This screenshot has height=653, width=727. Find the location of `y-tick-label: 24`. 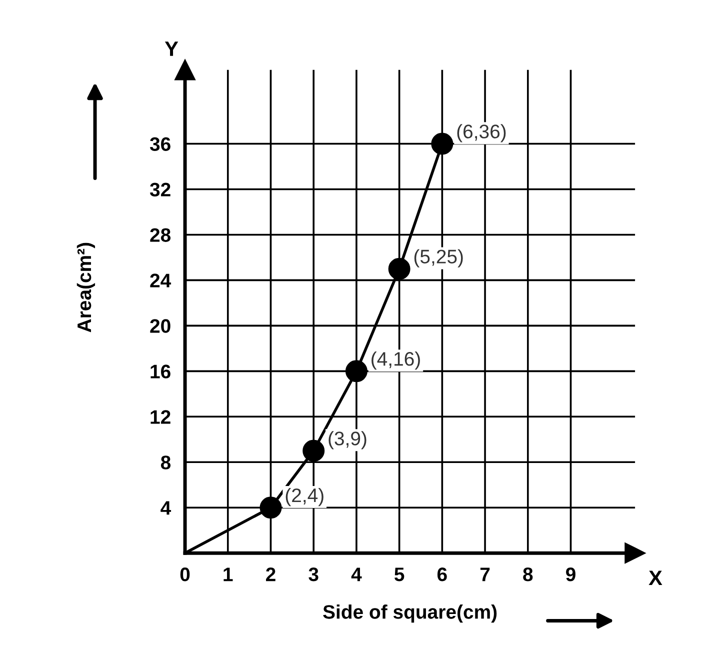

y-tick-label: 24 is located at coordinates (161, 281).